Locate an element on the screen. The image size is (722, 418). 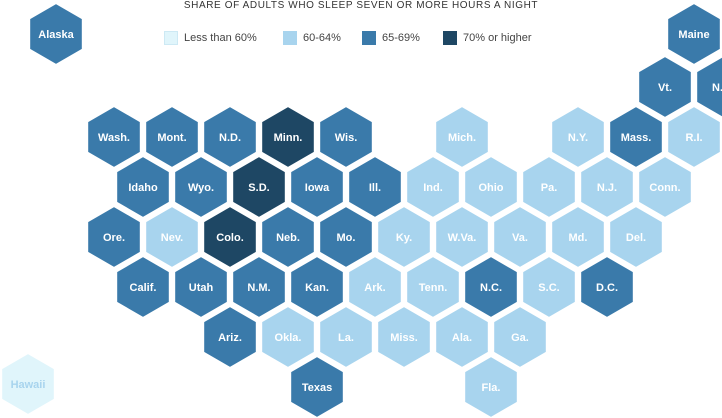
state-label: N.M. is located at coordinates (258, 288).